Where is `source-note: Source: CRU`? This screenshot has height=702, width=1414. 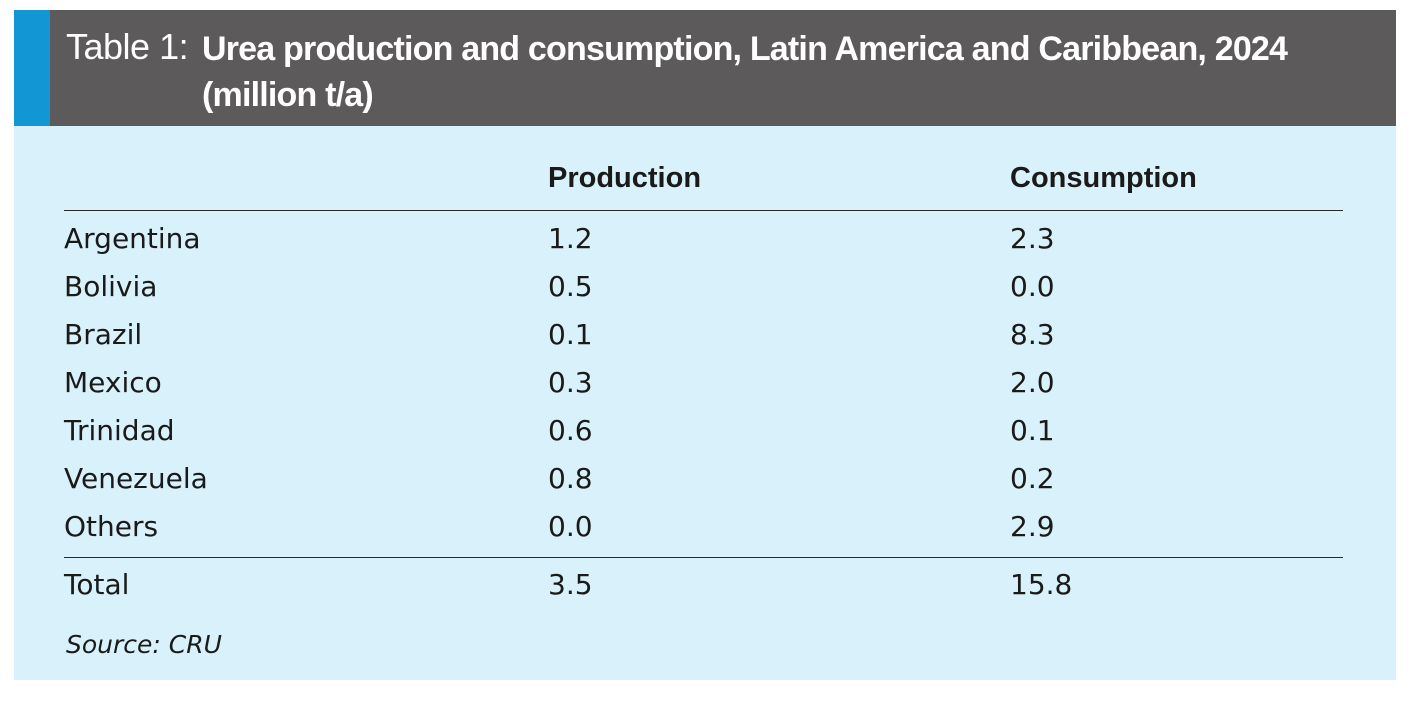 source-note: Source: CRU is located at coordinates (144, 644).